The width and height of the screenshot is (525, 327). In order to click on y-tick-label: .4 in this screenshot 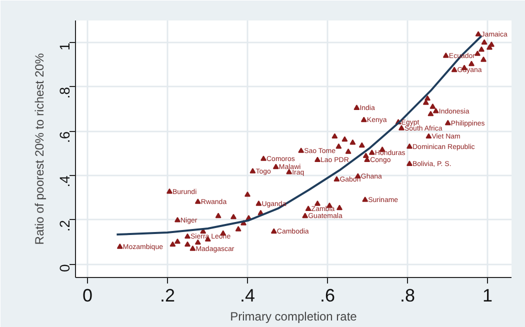, I will do `click(64, 181)`.